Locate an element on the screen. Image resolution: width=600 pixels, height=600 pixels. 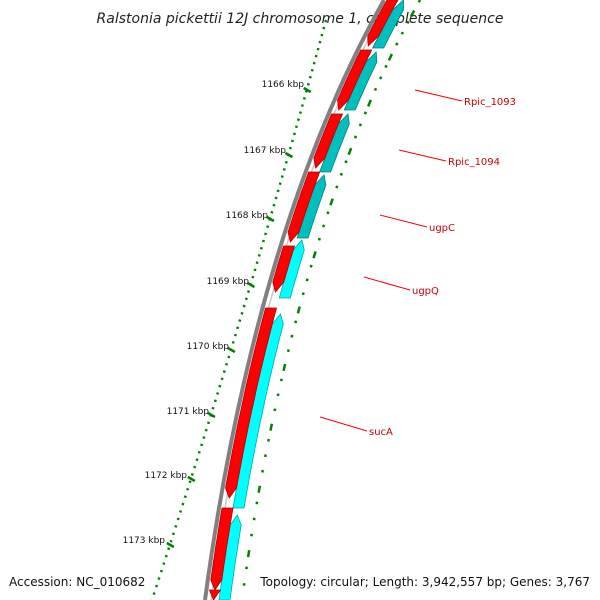
tick-label-1169: 1169 kbp is located at coordinates (228, 282).